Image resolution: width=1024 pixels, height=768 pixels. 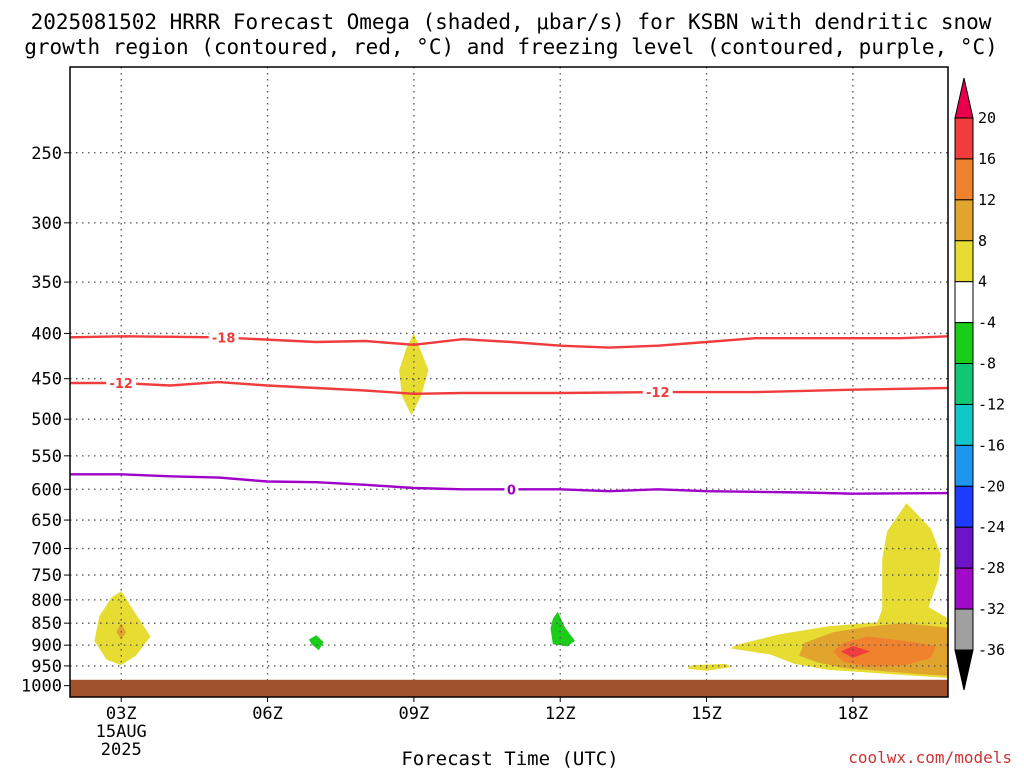 What do you see at coordinates (121, 732) in the screenshot?
I see `x-tick-date: 15AUG` at bounding box center [121, 732].